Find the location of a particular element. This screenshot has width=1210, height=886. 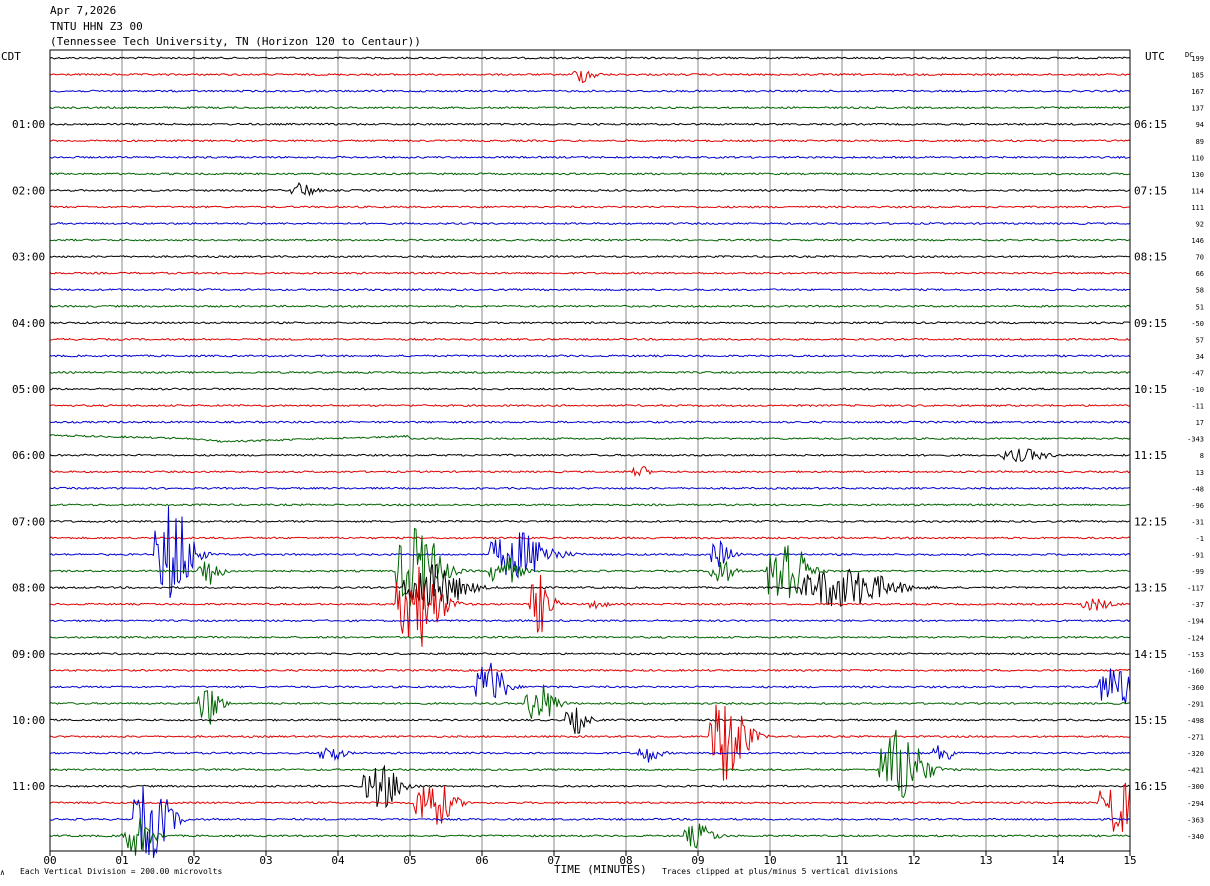

dc-offset-label: -50 is located at coordinates (1197, 324).